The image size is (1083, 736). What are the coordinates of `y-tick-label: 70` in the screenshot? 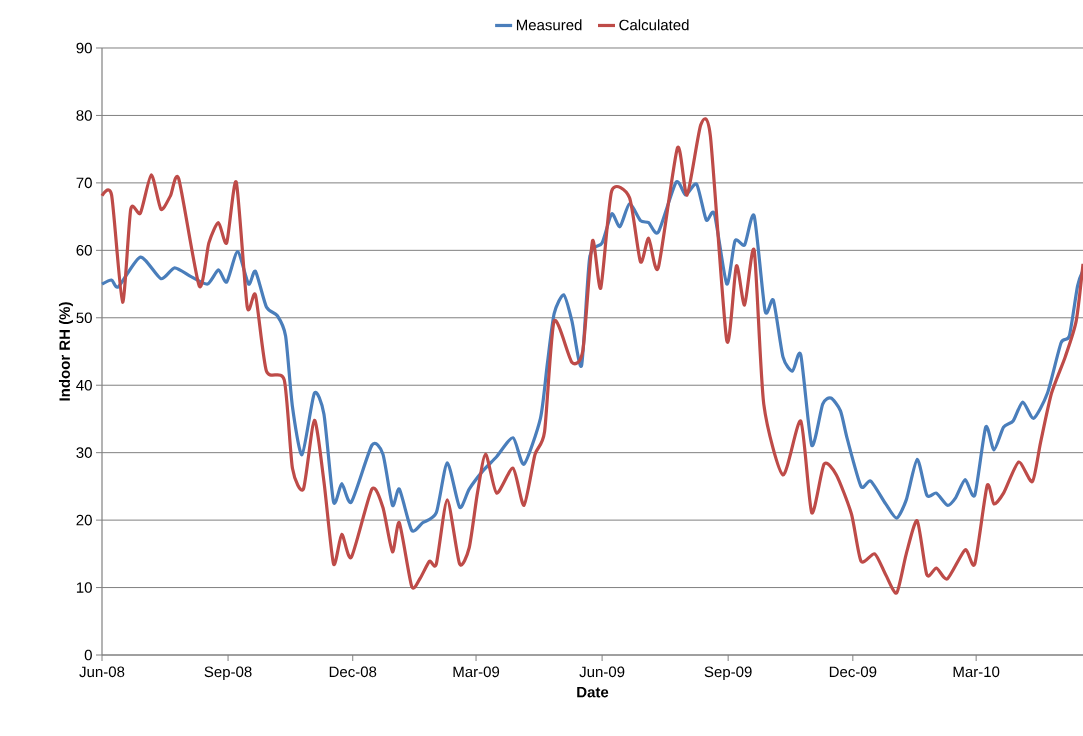 It's located at (84, 183).